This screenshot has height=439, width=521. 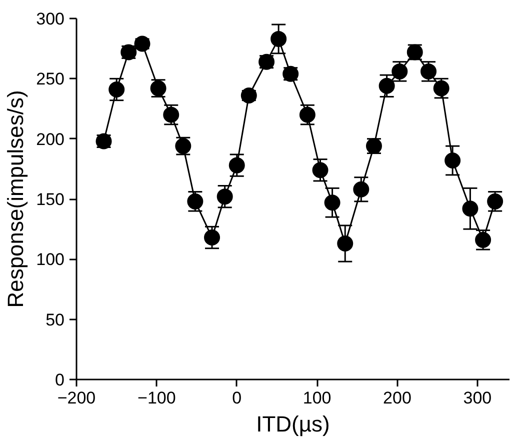 I want to click on x-tick-label: 200, so click(x=397, y=398).